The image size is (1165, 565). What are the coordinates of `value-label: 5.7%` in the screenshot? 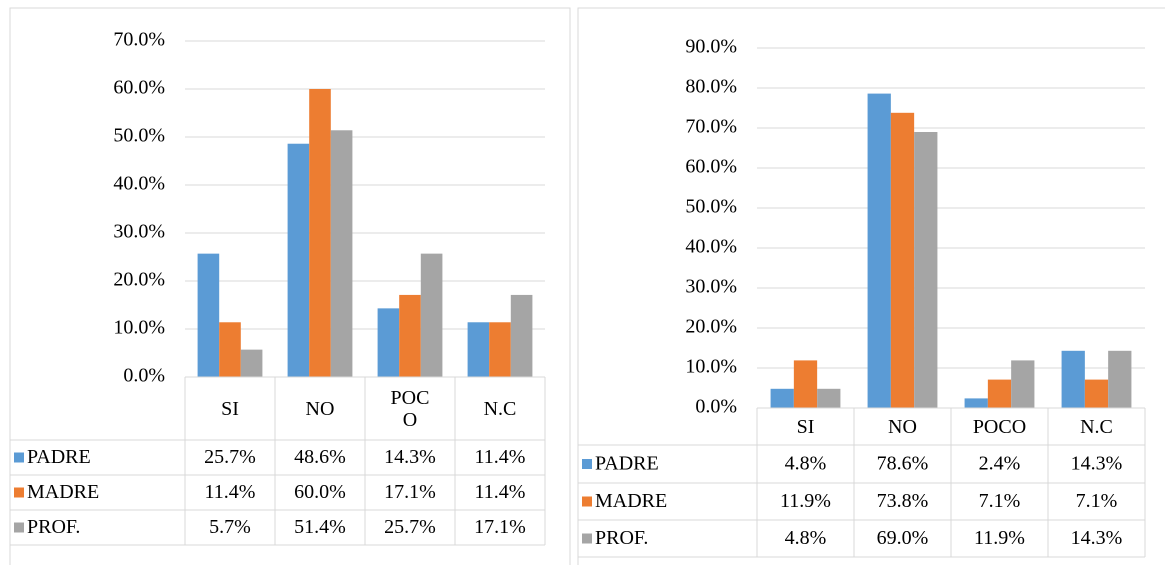 It's located at (230, 527).